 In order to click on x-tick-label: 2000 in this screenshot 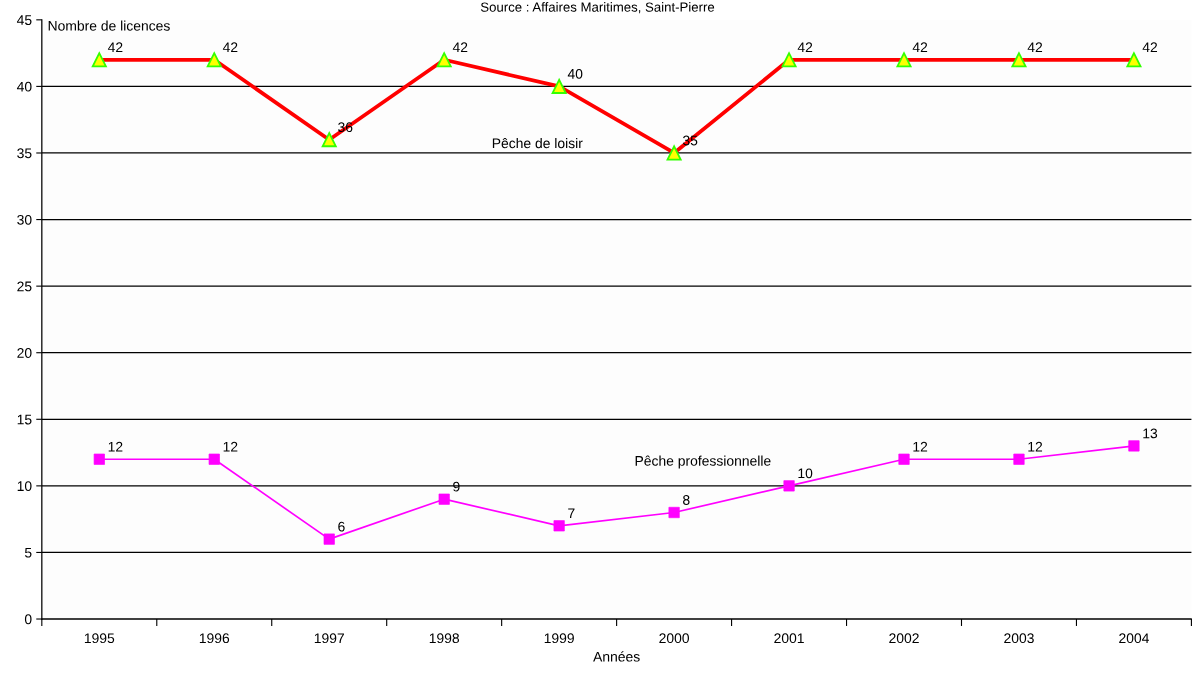, I will do `click(674, 638)`.